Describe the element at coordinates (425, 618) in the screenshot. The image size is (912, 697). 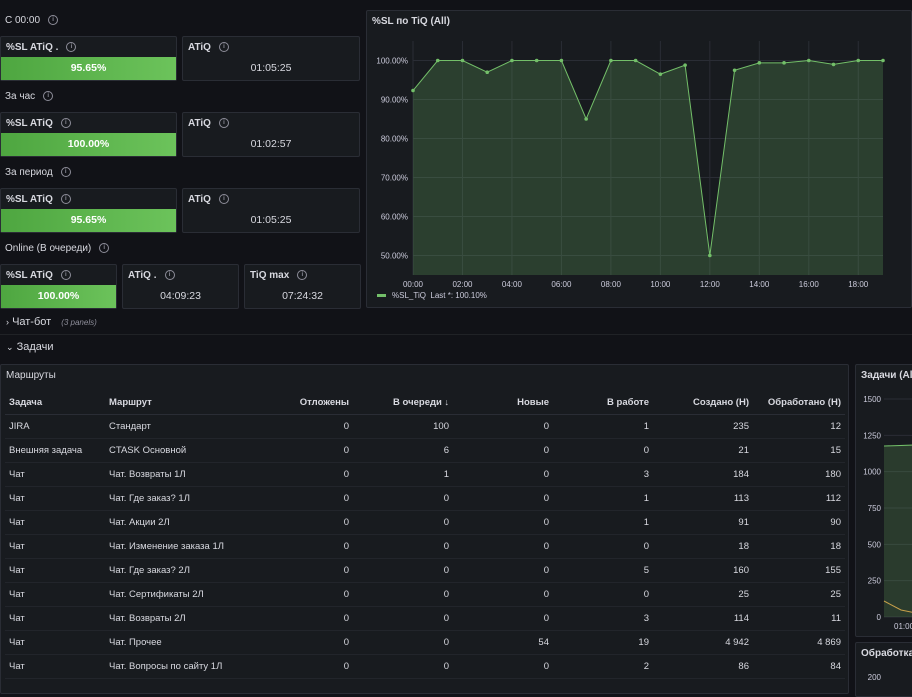
I see `table-row: Чат Чат. Возвраты 2Л 0 0 0 3 114 11` at that location.